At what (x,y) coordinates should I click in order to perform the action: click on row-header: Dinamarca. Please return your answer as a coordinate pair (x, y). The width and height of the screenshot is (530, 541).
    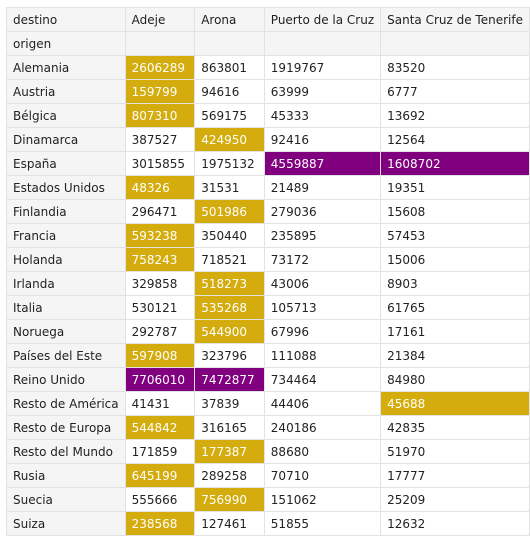
    Looking at the image, I should click on (66, 139).